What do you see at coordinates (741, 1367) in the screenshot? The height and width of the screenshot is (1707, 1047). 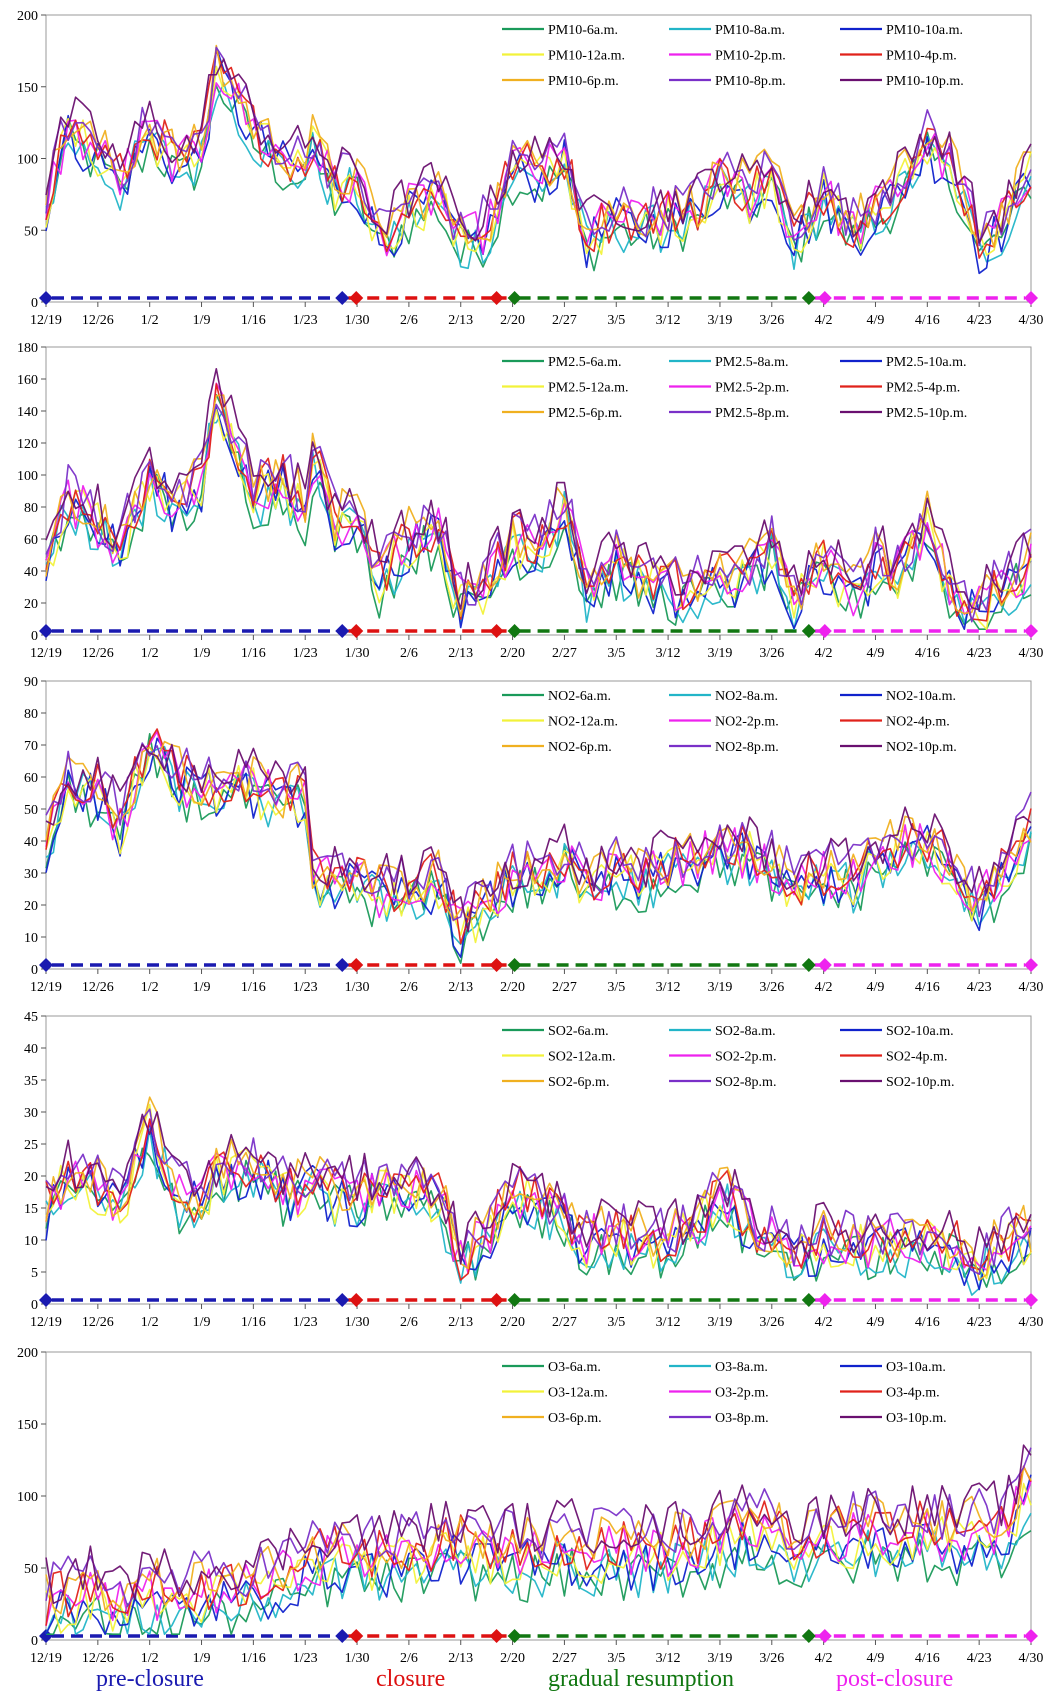 I see `legend-entry-o3-8a-m: O3-8a.m.` at bounding box center [741, 1367].